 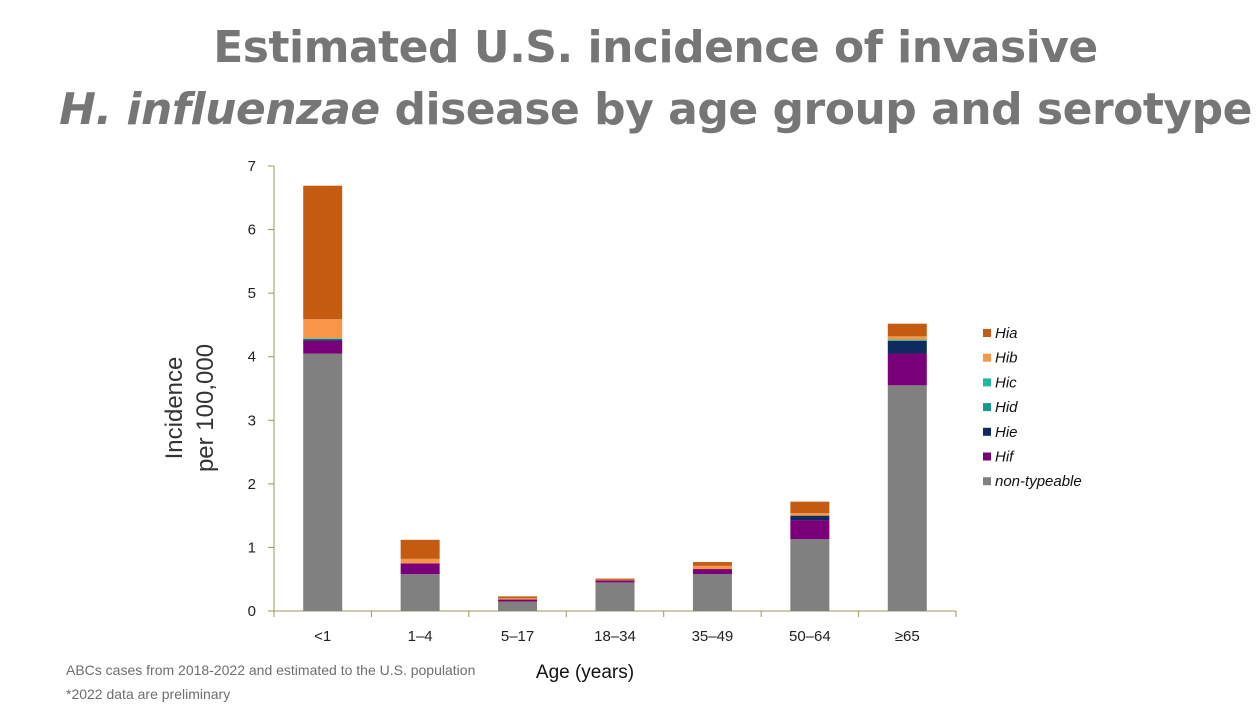 I want to click on y-tick-label: 7, so click(x=252, y=166).